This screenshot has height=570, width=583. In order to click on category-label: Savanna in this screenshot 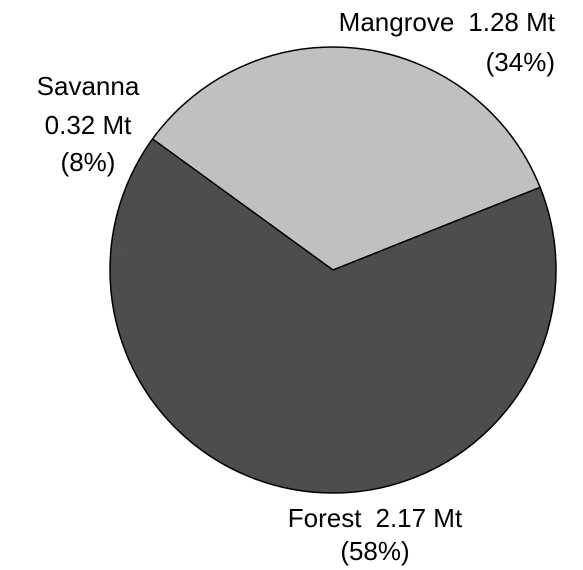, I will do `click(88, 86)`.